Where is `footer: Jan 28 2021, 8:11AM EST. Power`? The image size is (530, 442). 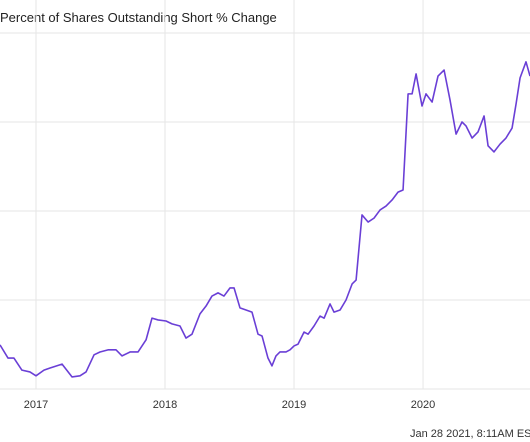 footer: Jan 28 2021, 8:11AM EST. Power is located at coordinates (470, 434).